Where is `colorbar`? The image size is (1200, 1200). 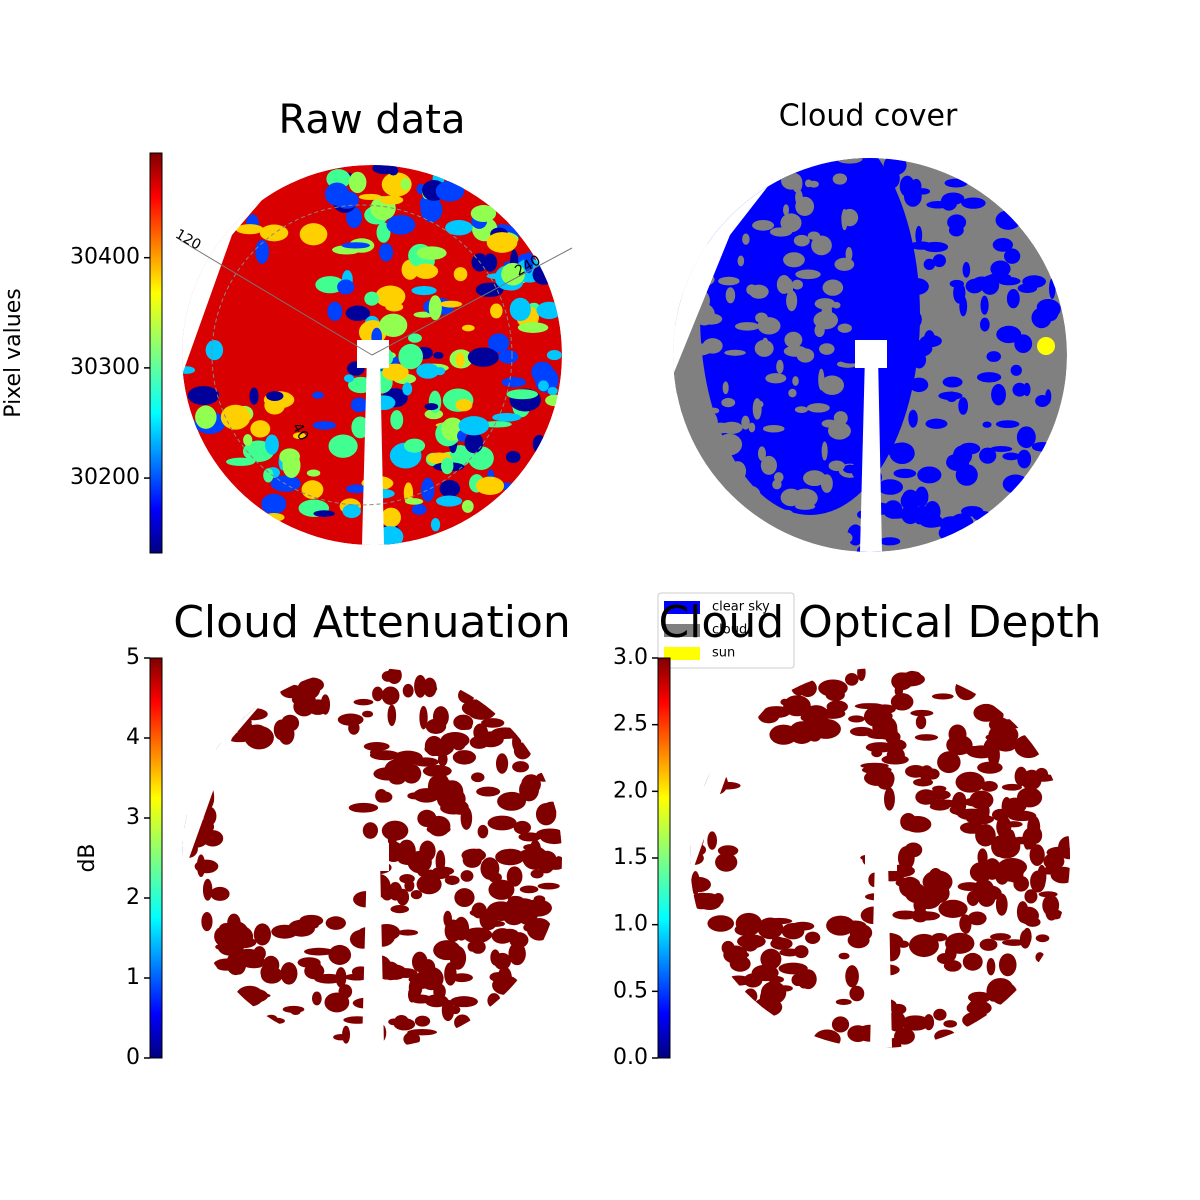 colorbar is located at coordinates (156, 353).